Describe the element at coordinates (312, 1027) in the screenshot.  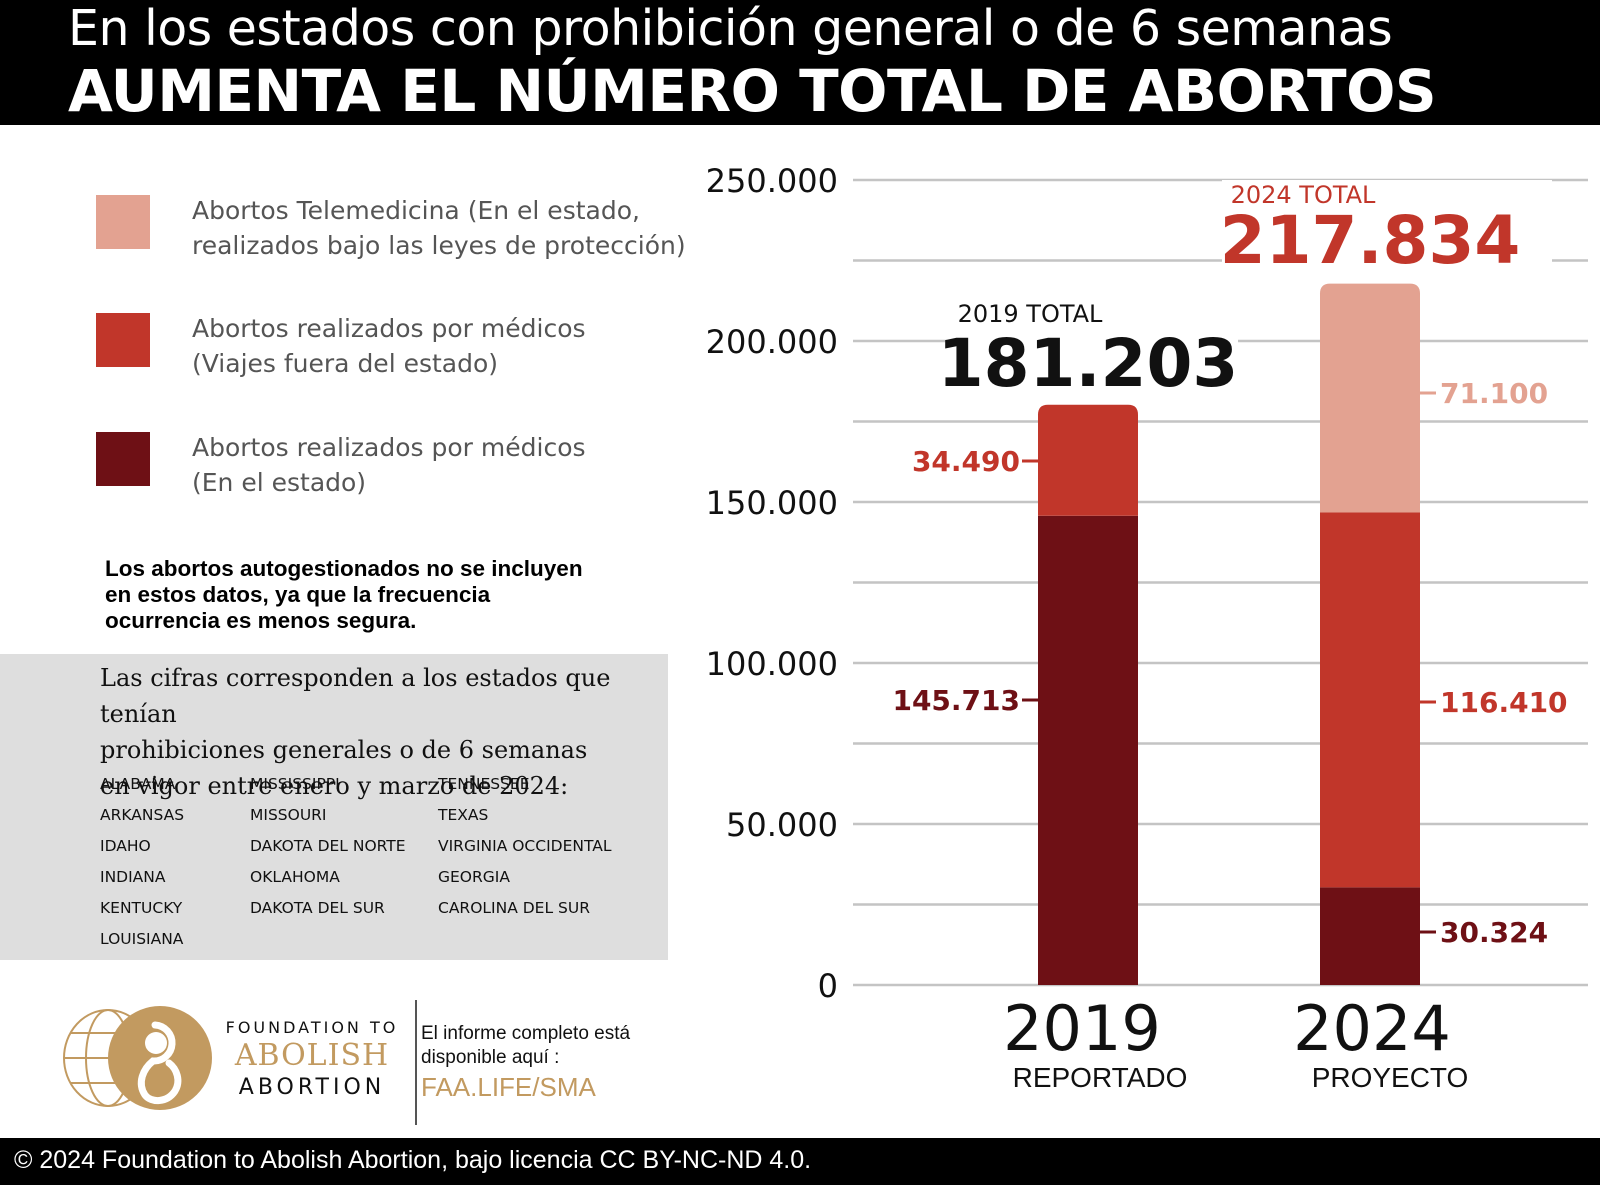
I see `foundation-name-line1: FOUNDATION TO` at that location.